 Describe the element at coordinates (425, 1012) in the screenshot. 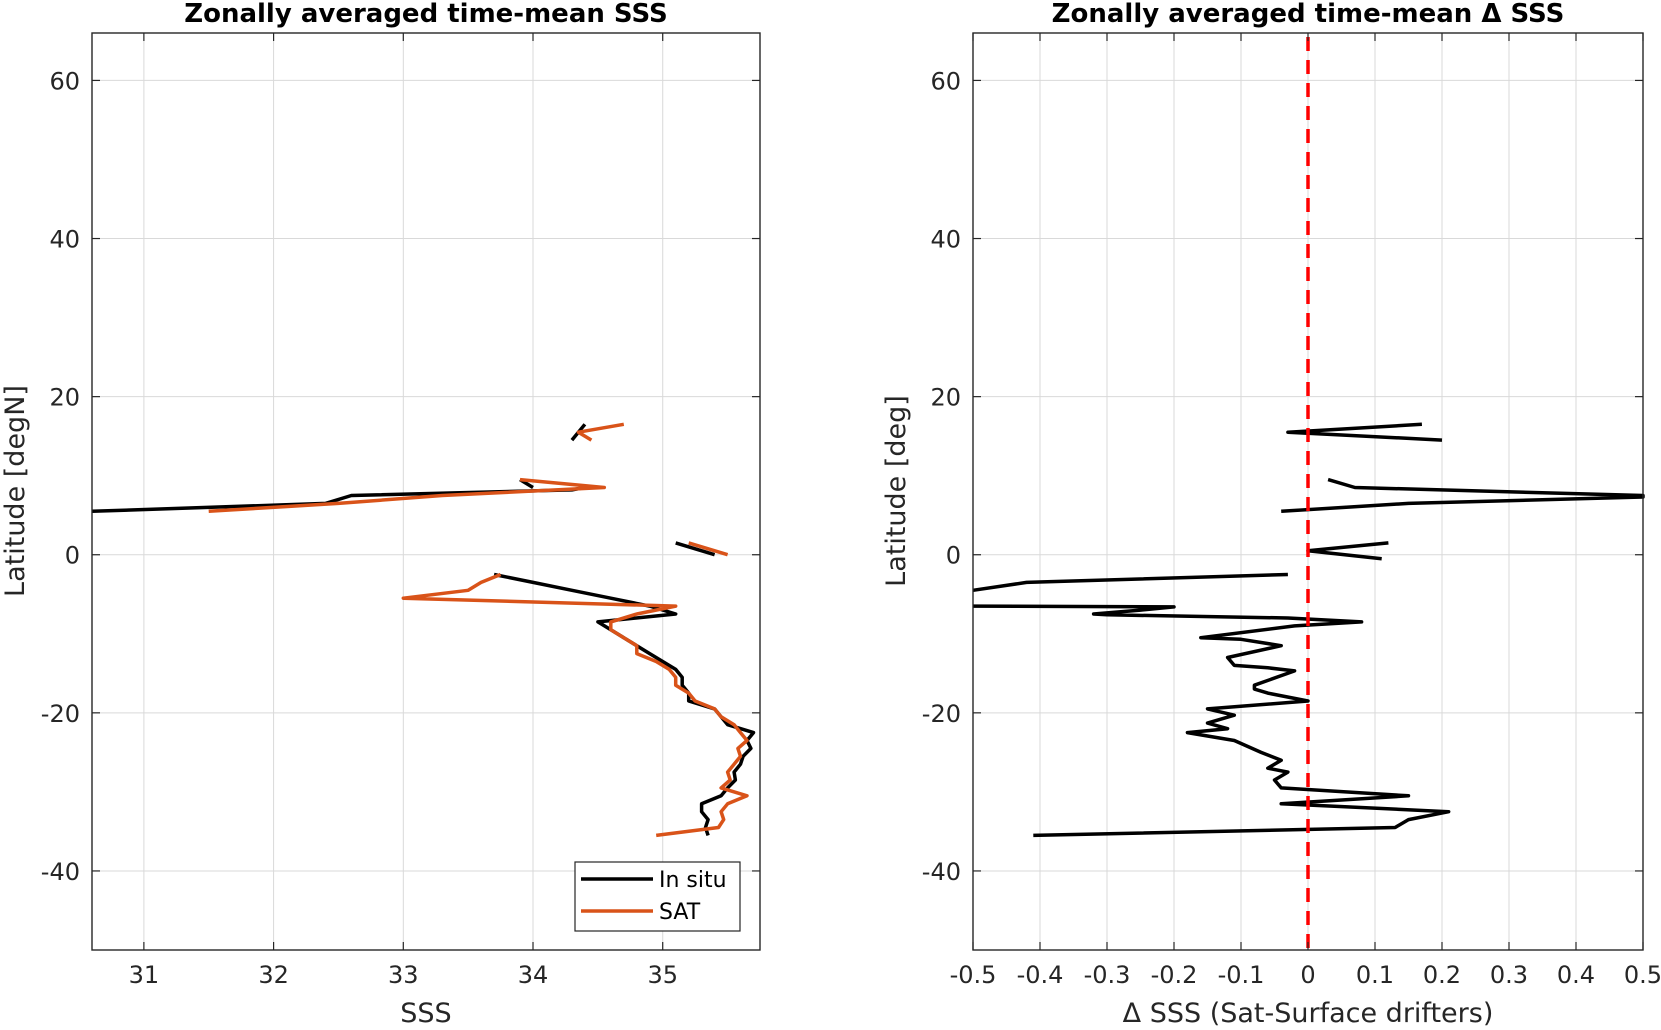

I see `left-x-axis-label: SSS` at that location.